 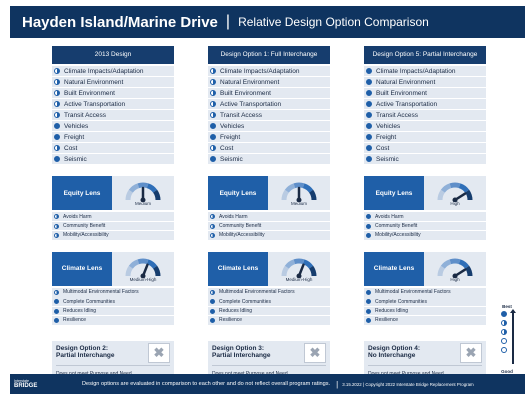 I want to click on criteria-label: Vehicles, so click(x=76, y=126).